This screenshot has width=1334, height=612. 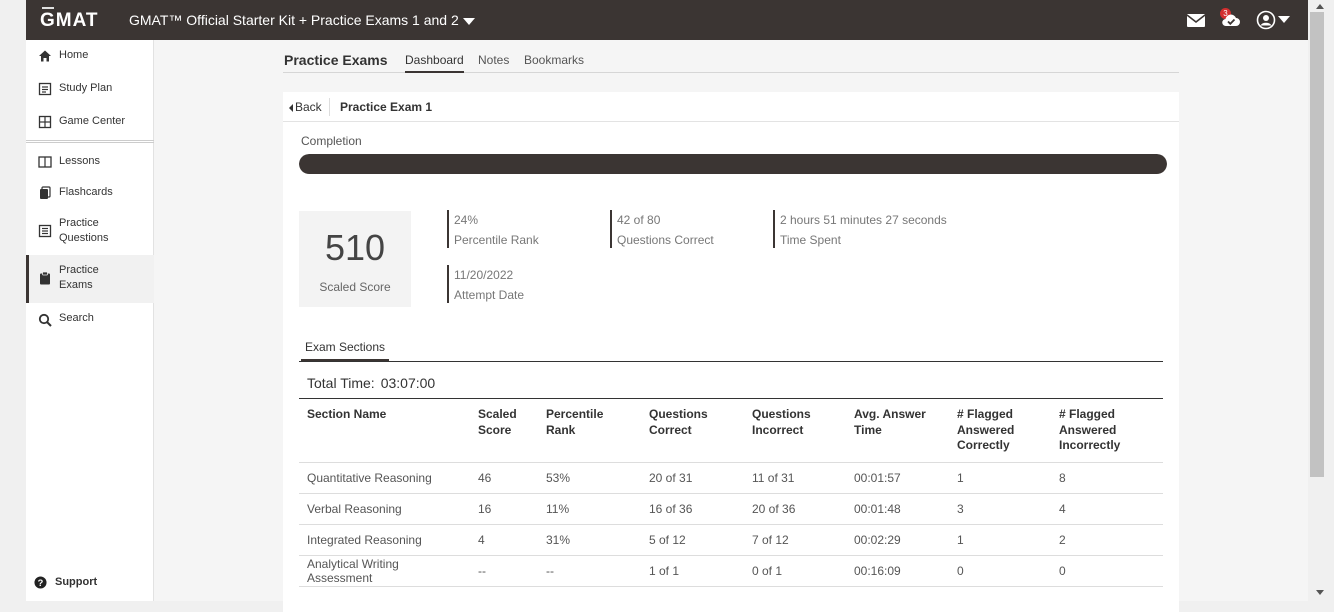 I want to click on study-plan-icon, so click(x=45, y=89).